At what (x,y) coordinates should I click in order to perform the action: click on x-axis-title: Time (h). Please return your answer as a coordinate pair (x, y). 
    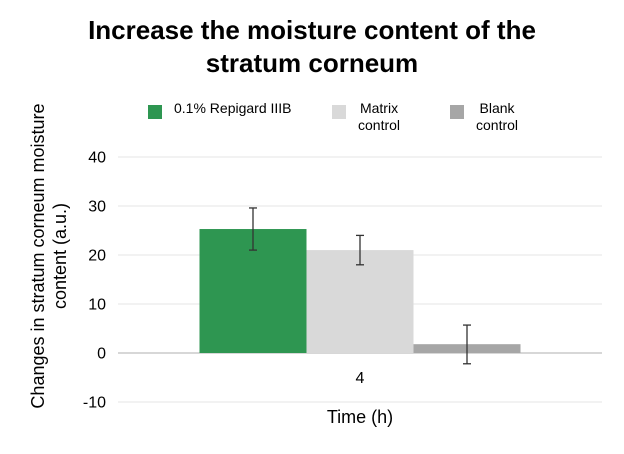
    Looking at the image, I should click on (360, 417).